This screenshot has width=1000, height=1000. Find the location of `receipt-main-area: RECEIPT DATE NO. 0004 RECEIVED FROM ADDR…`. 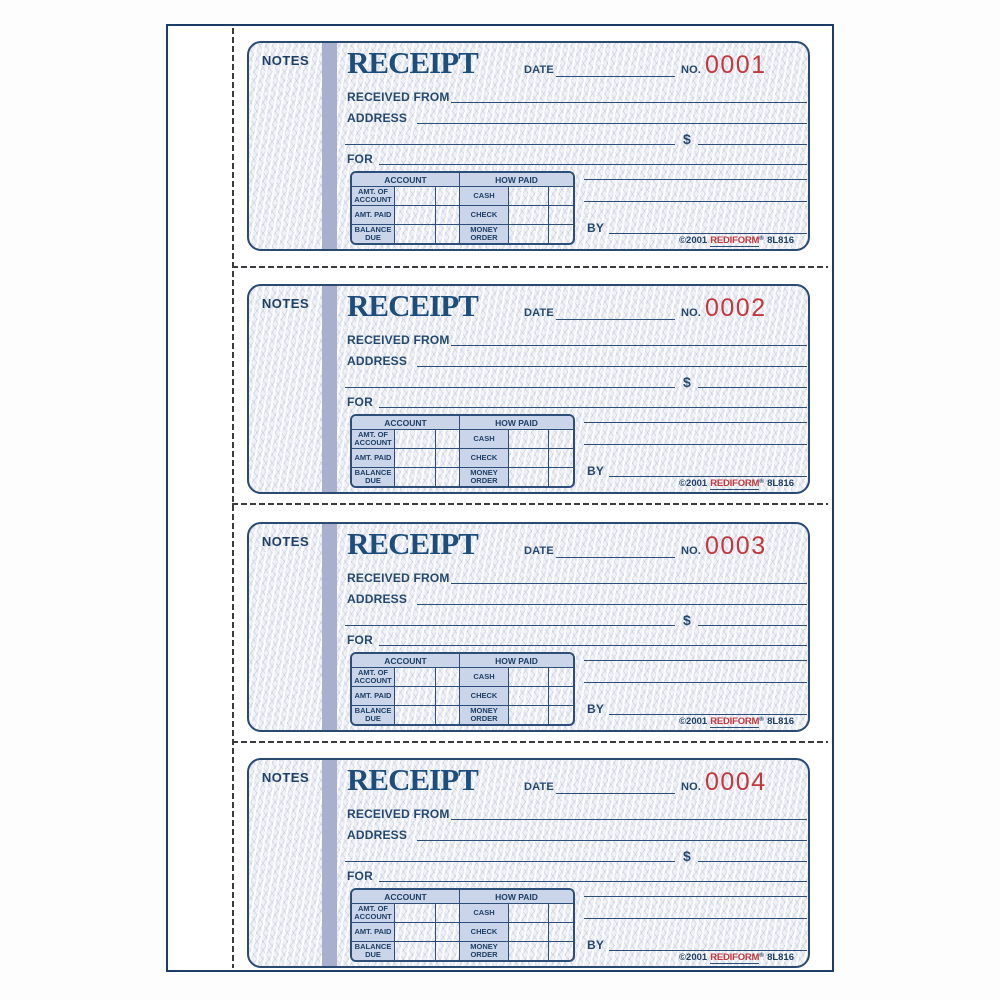

receipt-main-area: RECEIPT DATE NO. 0004 RECEIVED FROM ADDR… is located at coordinates (572, 863).